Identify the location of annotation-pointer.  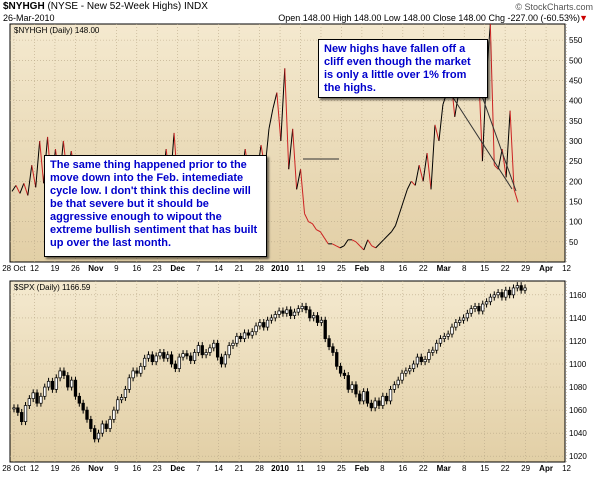
(482, 142).